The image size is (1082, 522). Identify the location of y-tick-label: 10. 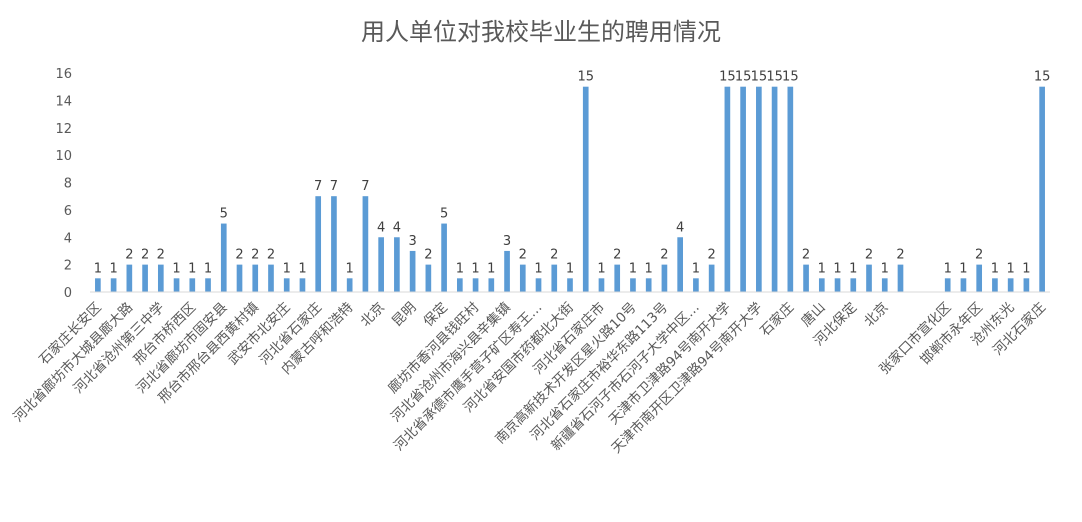
(63, 156).